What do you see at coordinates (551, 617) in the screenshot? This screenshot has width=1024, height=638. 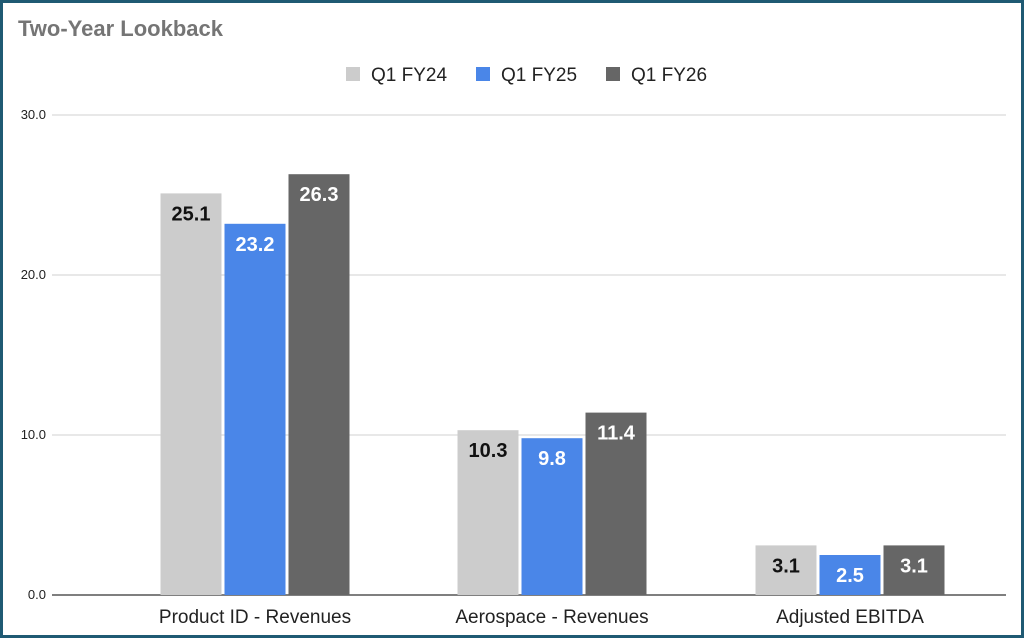 I see `x-category-label: Aerospace - Revenues` at bounding box center [551, 617].